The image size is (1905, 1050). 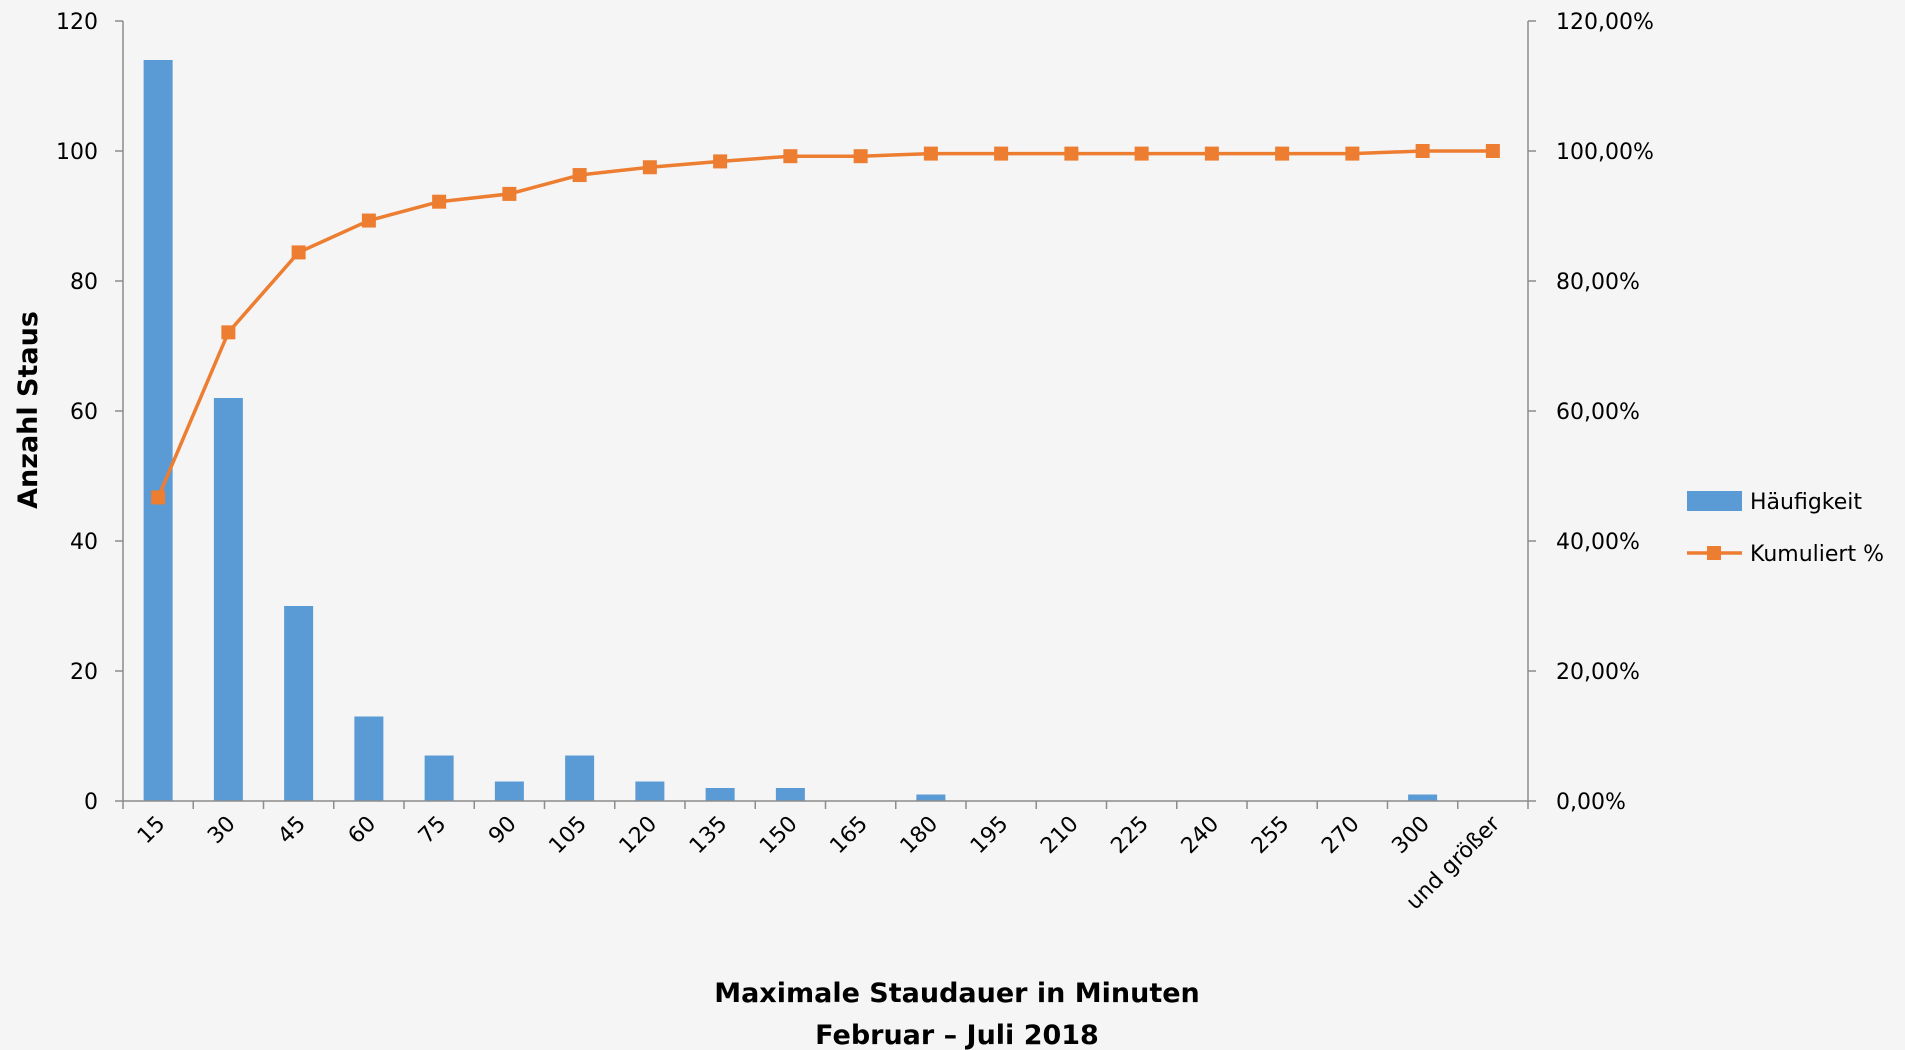 I want to click on x-tick-label: 195, so click(x=989, y=835).